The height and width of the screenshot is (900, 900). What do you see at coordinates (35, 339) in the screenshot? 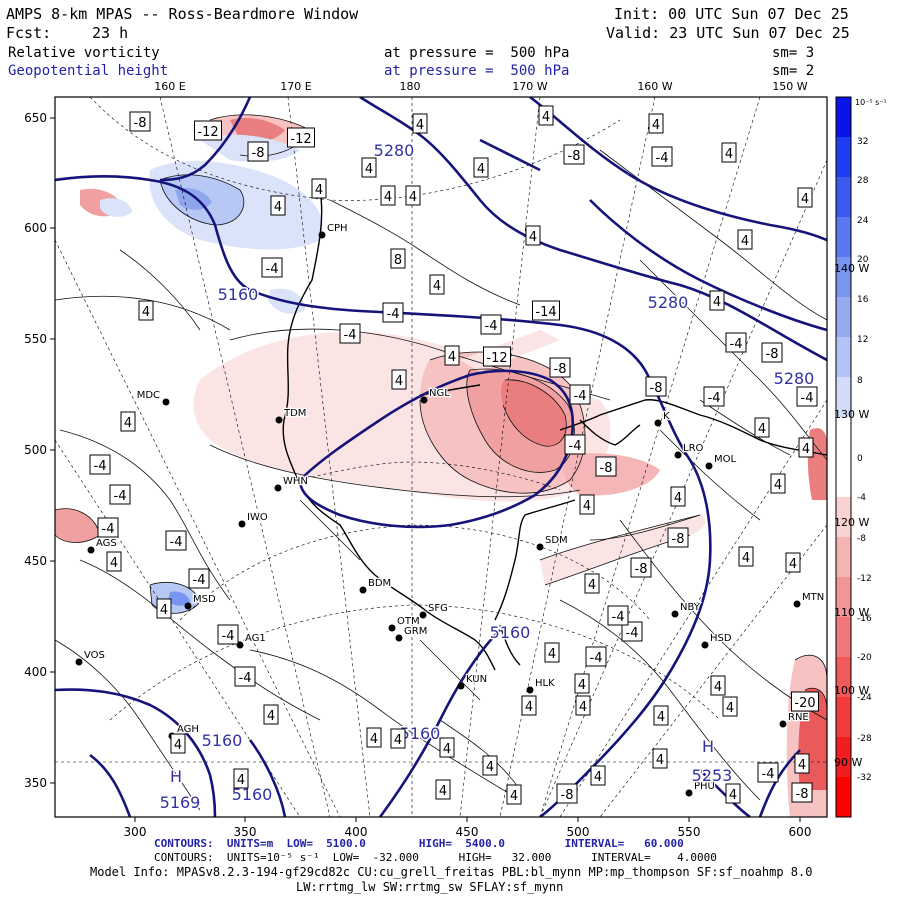
I see `y-tick-label: 550` at bounding box center [35, 339].